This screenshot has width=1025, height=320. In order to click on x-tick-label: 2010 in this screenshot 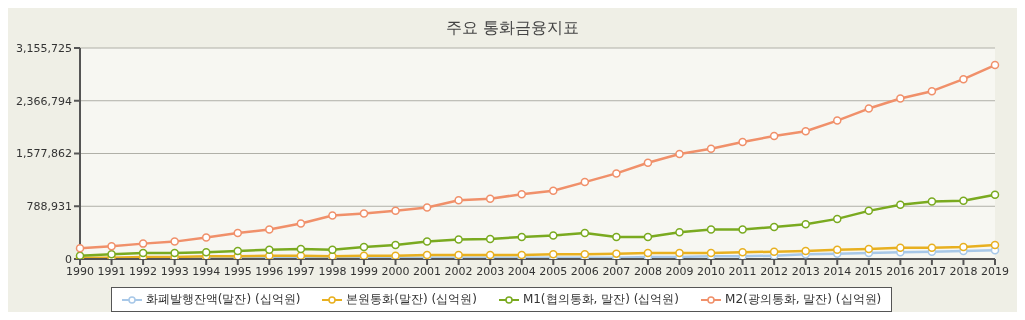, I will do `click(711, 271)`.